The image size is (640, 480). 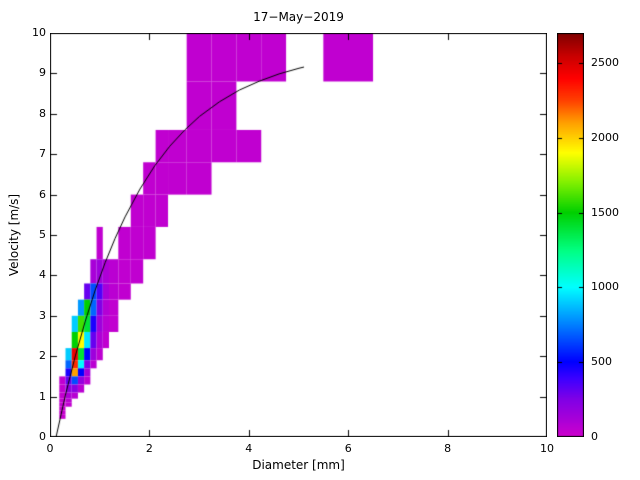 I want to click on y-tick-label: 6, so click(x=42, y=194).